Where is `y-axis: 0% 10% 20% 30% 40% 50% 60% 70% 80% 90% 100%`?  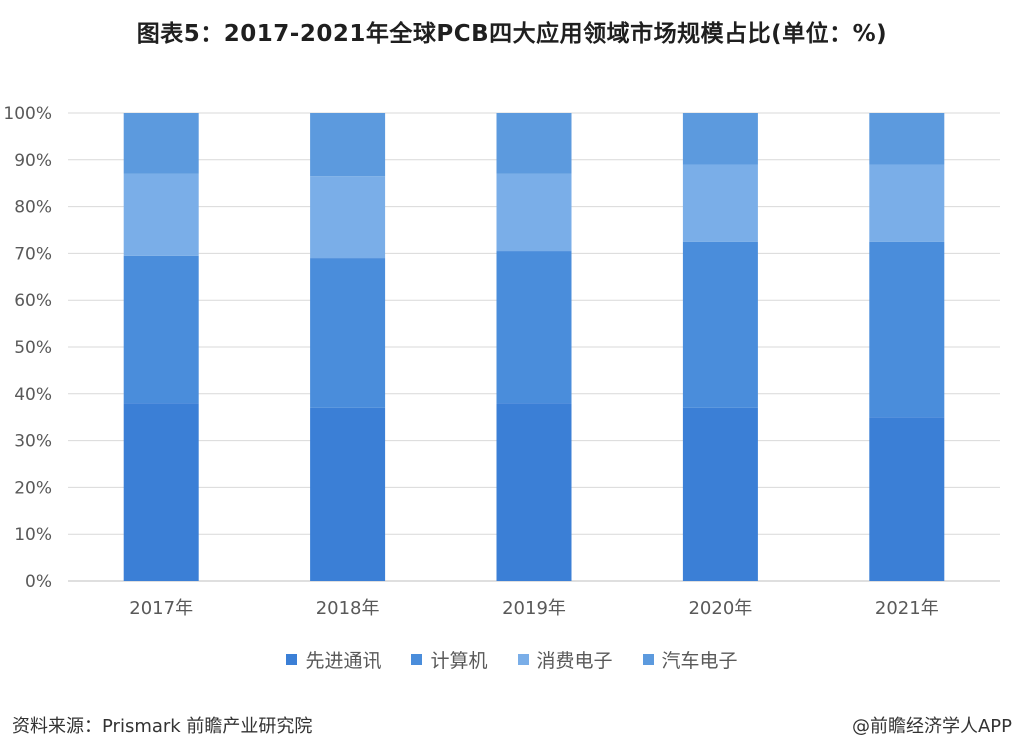
y-axis: 0% 10% 20% 30% 40% 50% 60% 70% 80% 90% 100% is located at coordinates (27, 348).